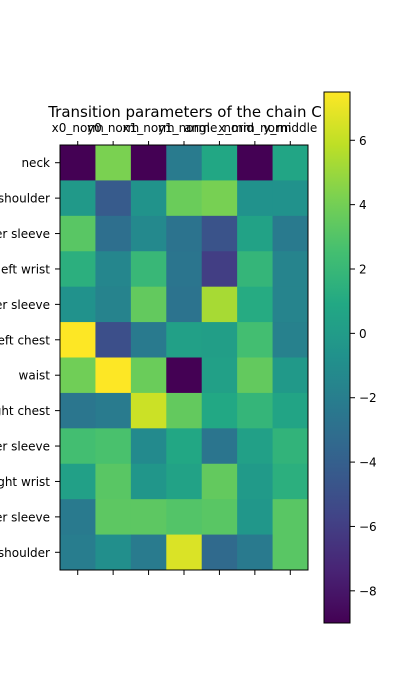 This screenshot has height=685, width=400. What do you see at coordinates (25, 482) in the screenshot?
I see `y-tick-label: right wrist` at bounding box center [25, 482].